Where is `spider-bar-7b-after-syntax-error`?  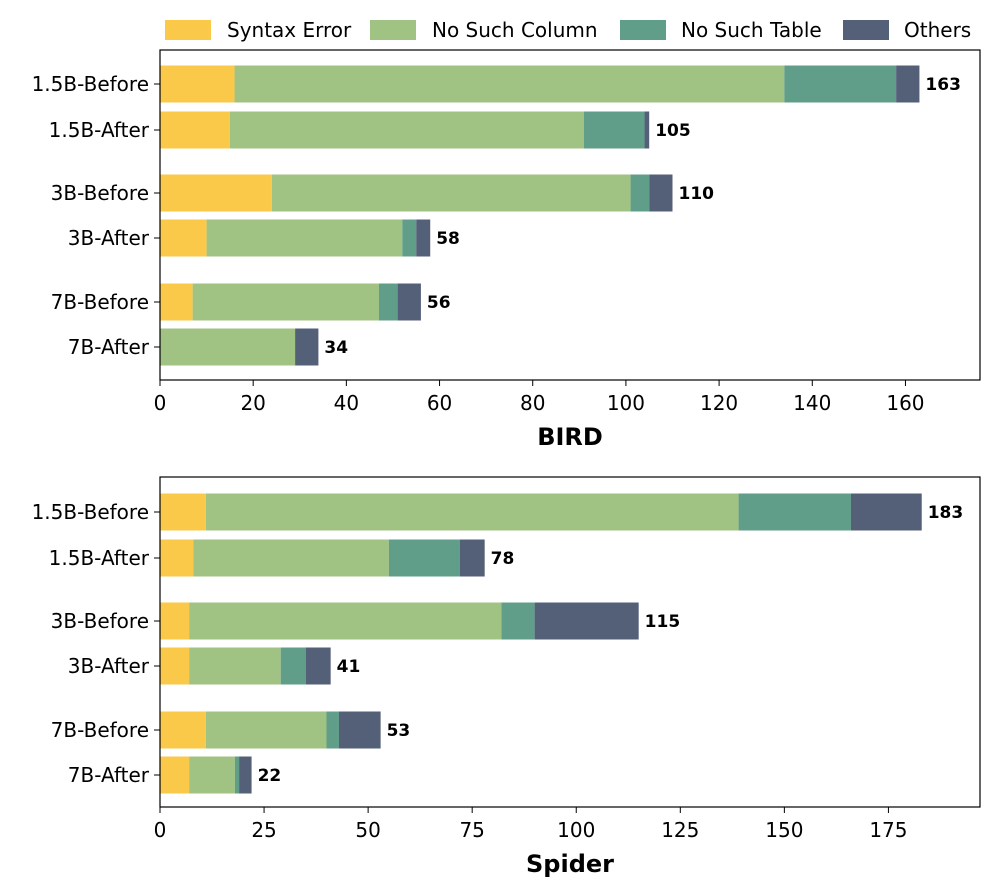 spider-bar-7b-after-syntax-error is located at coordinates (175, 775).